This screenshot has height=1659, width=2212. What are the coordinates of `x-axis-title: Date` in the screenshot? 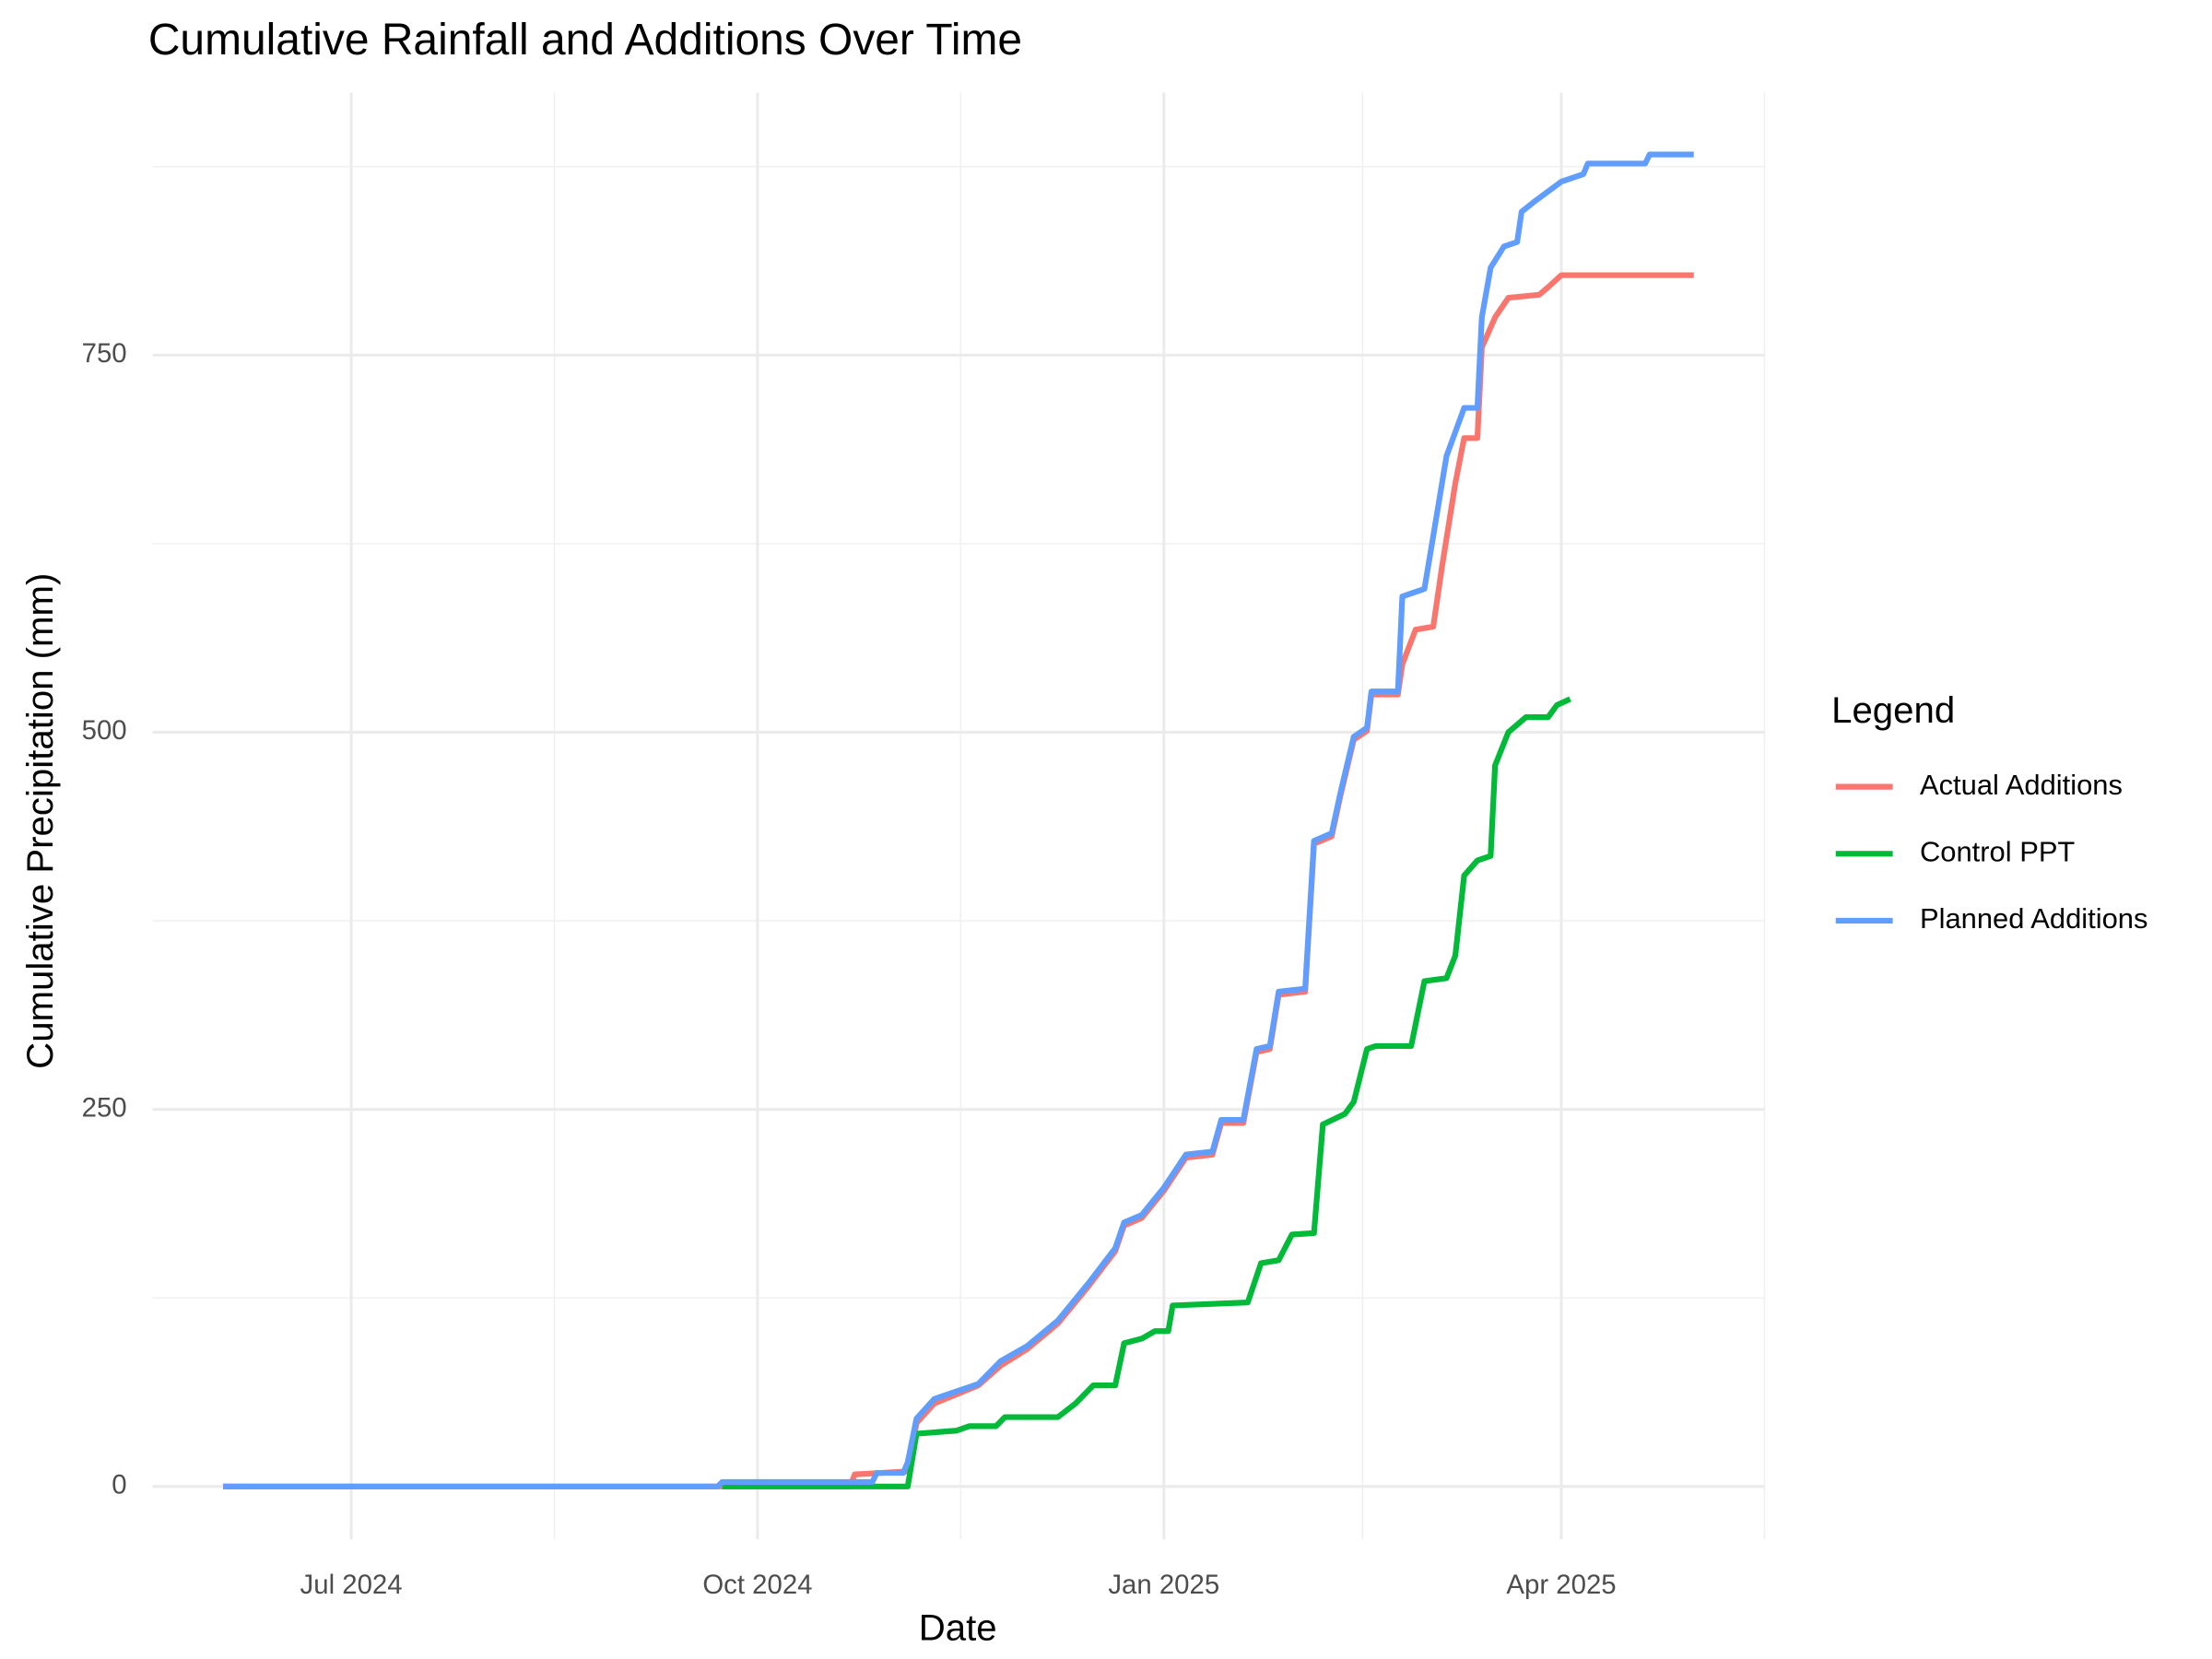 It's located at (958, 1628).